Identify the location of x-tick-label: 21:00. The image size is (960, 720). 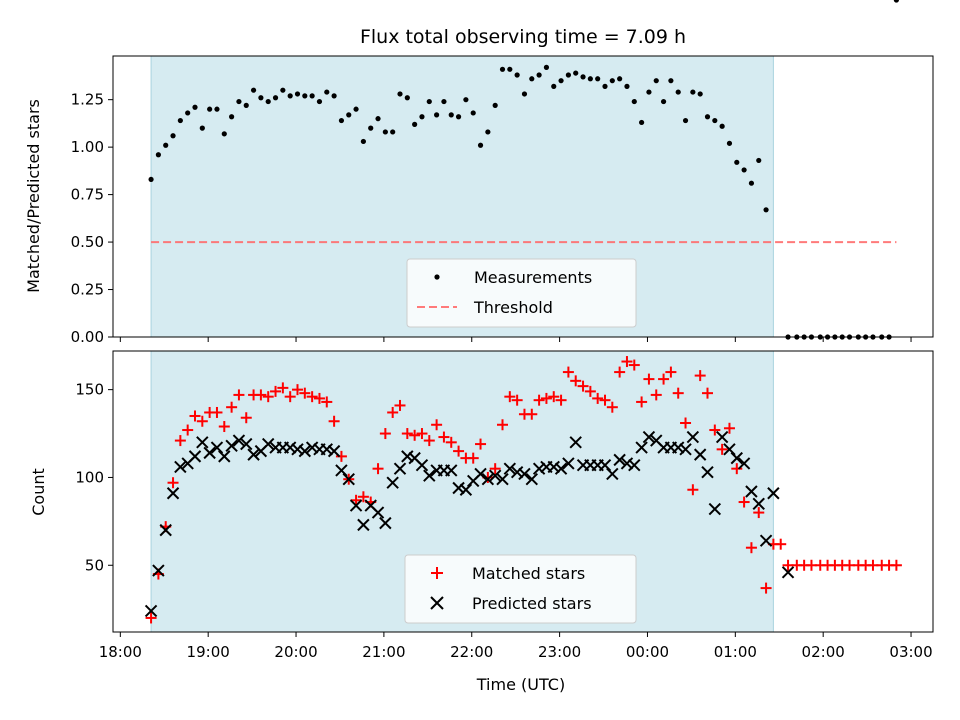
(383, 652).